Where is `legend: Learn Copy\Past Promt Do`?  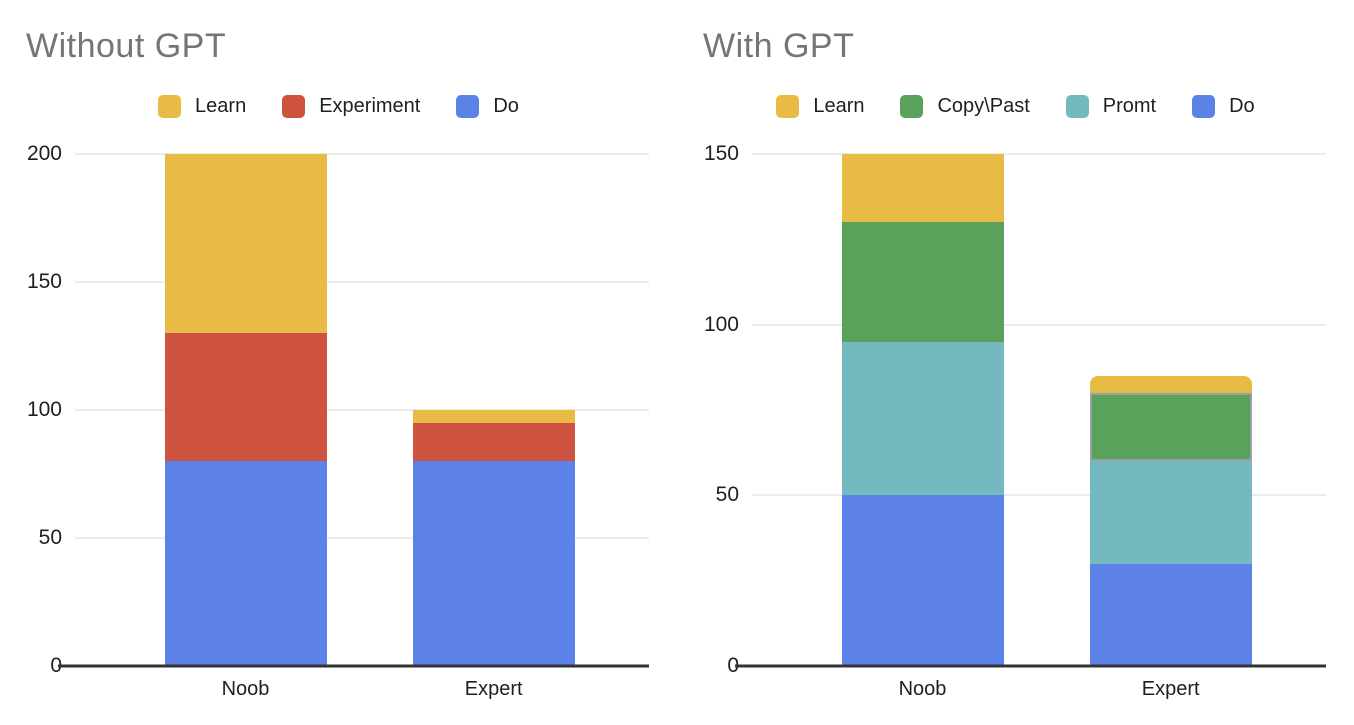 legend: Learn Copy\Past Promt Do is located at coordinates (1015, 106).